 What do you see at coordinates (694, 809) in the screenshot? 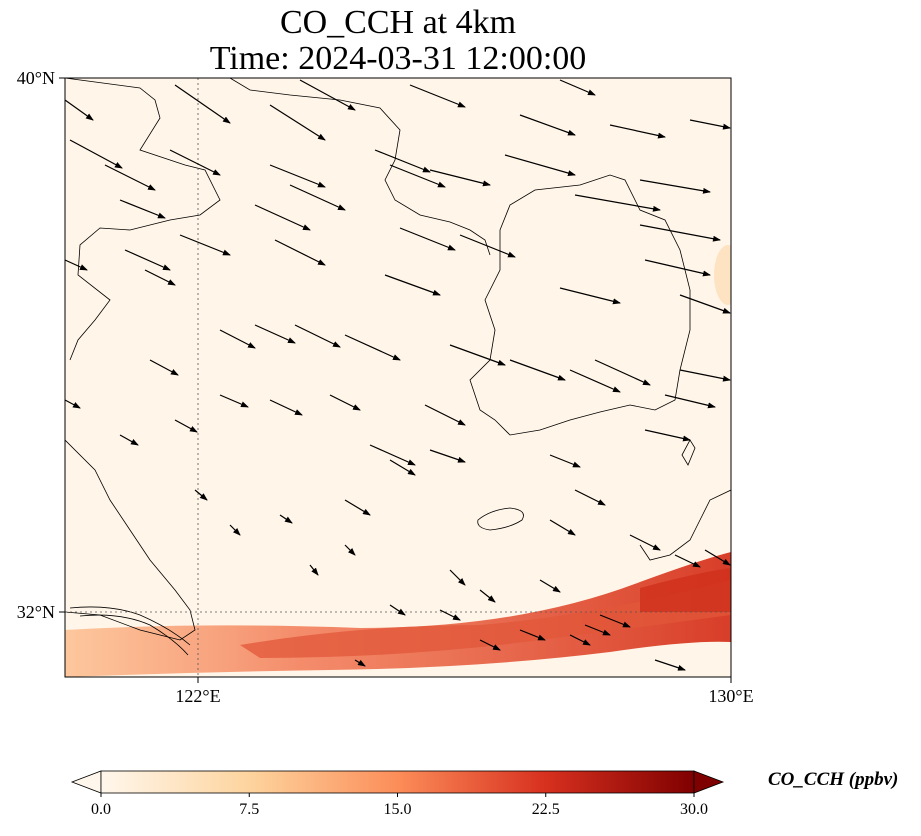
I see `colorbar-tick-label: 30.0` at bounding box center [694, 809].